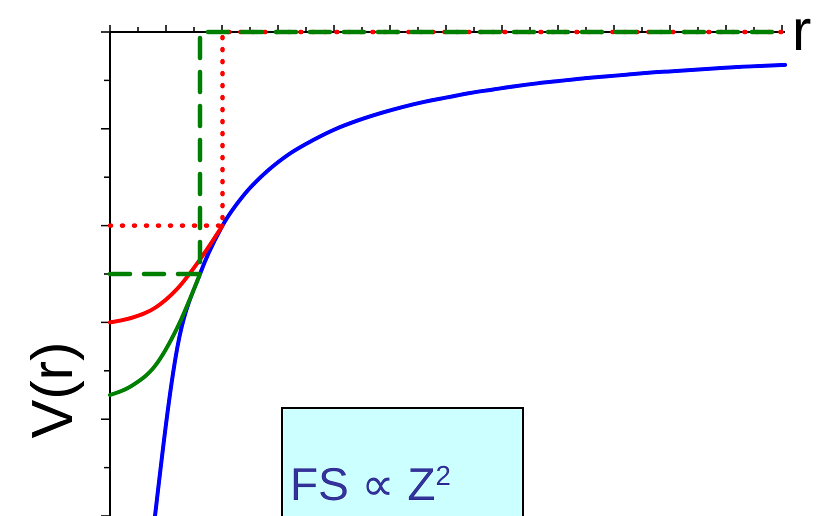 The height and width of the screenshot is (516, 820). Describe the element at coordinates (52, 390) in the screenshot. I see `y-axis-title: V(r)` at that location.